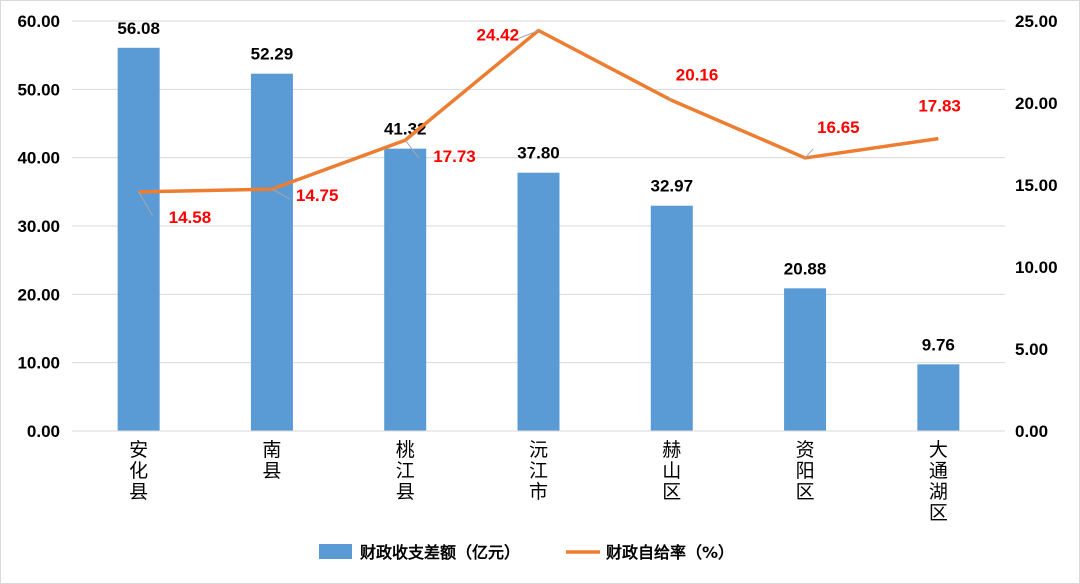 The width and height of the screenshot is (1080, 584). What do you see at coordinates (138, 471) in the screenshot?
I see `x-category-label: 化` at bounding box center [138, 471].